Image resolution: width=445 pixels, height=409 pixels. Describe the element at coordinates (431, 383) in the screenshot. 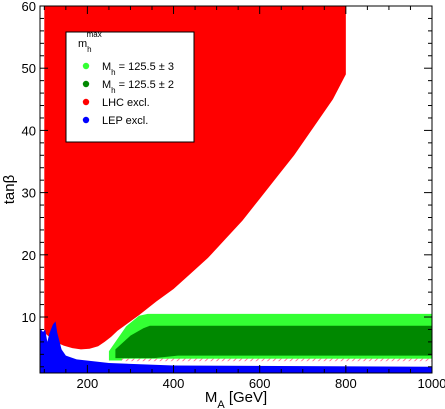

I see `x-tick-label: 1000` at that location.